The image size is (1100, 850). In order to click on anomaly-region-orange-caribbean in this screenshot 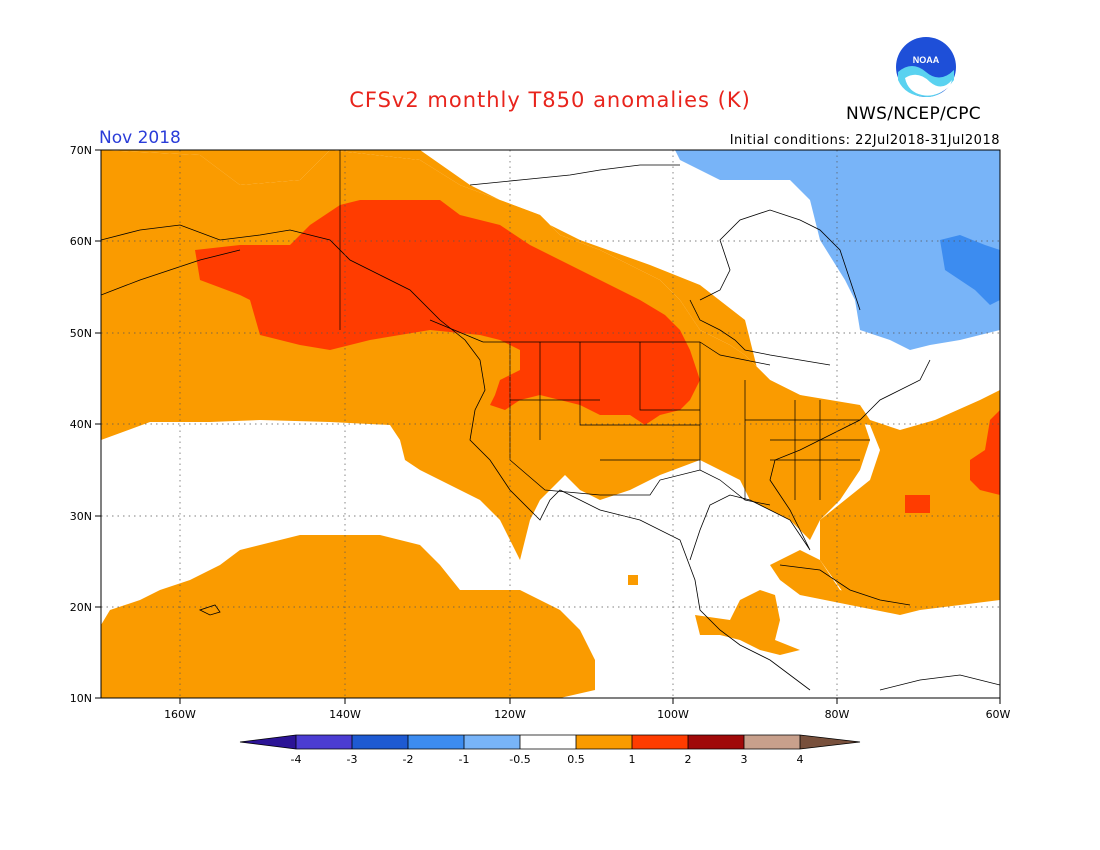, I will do `click(845, 582)`.